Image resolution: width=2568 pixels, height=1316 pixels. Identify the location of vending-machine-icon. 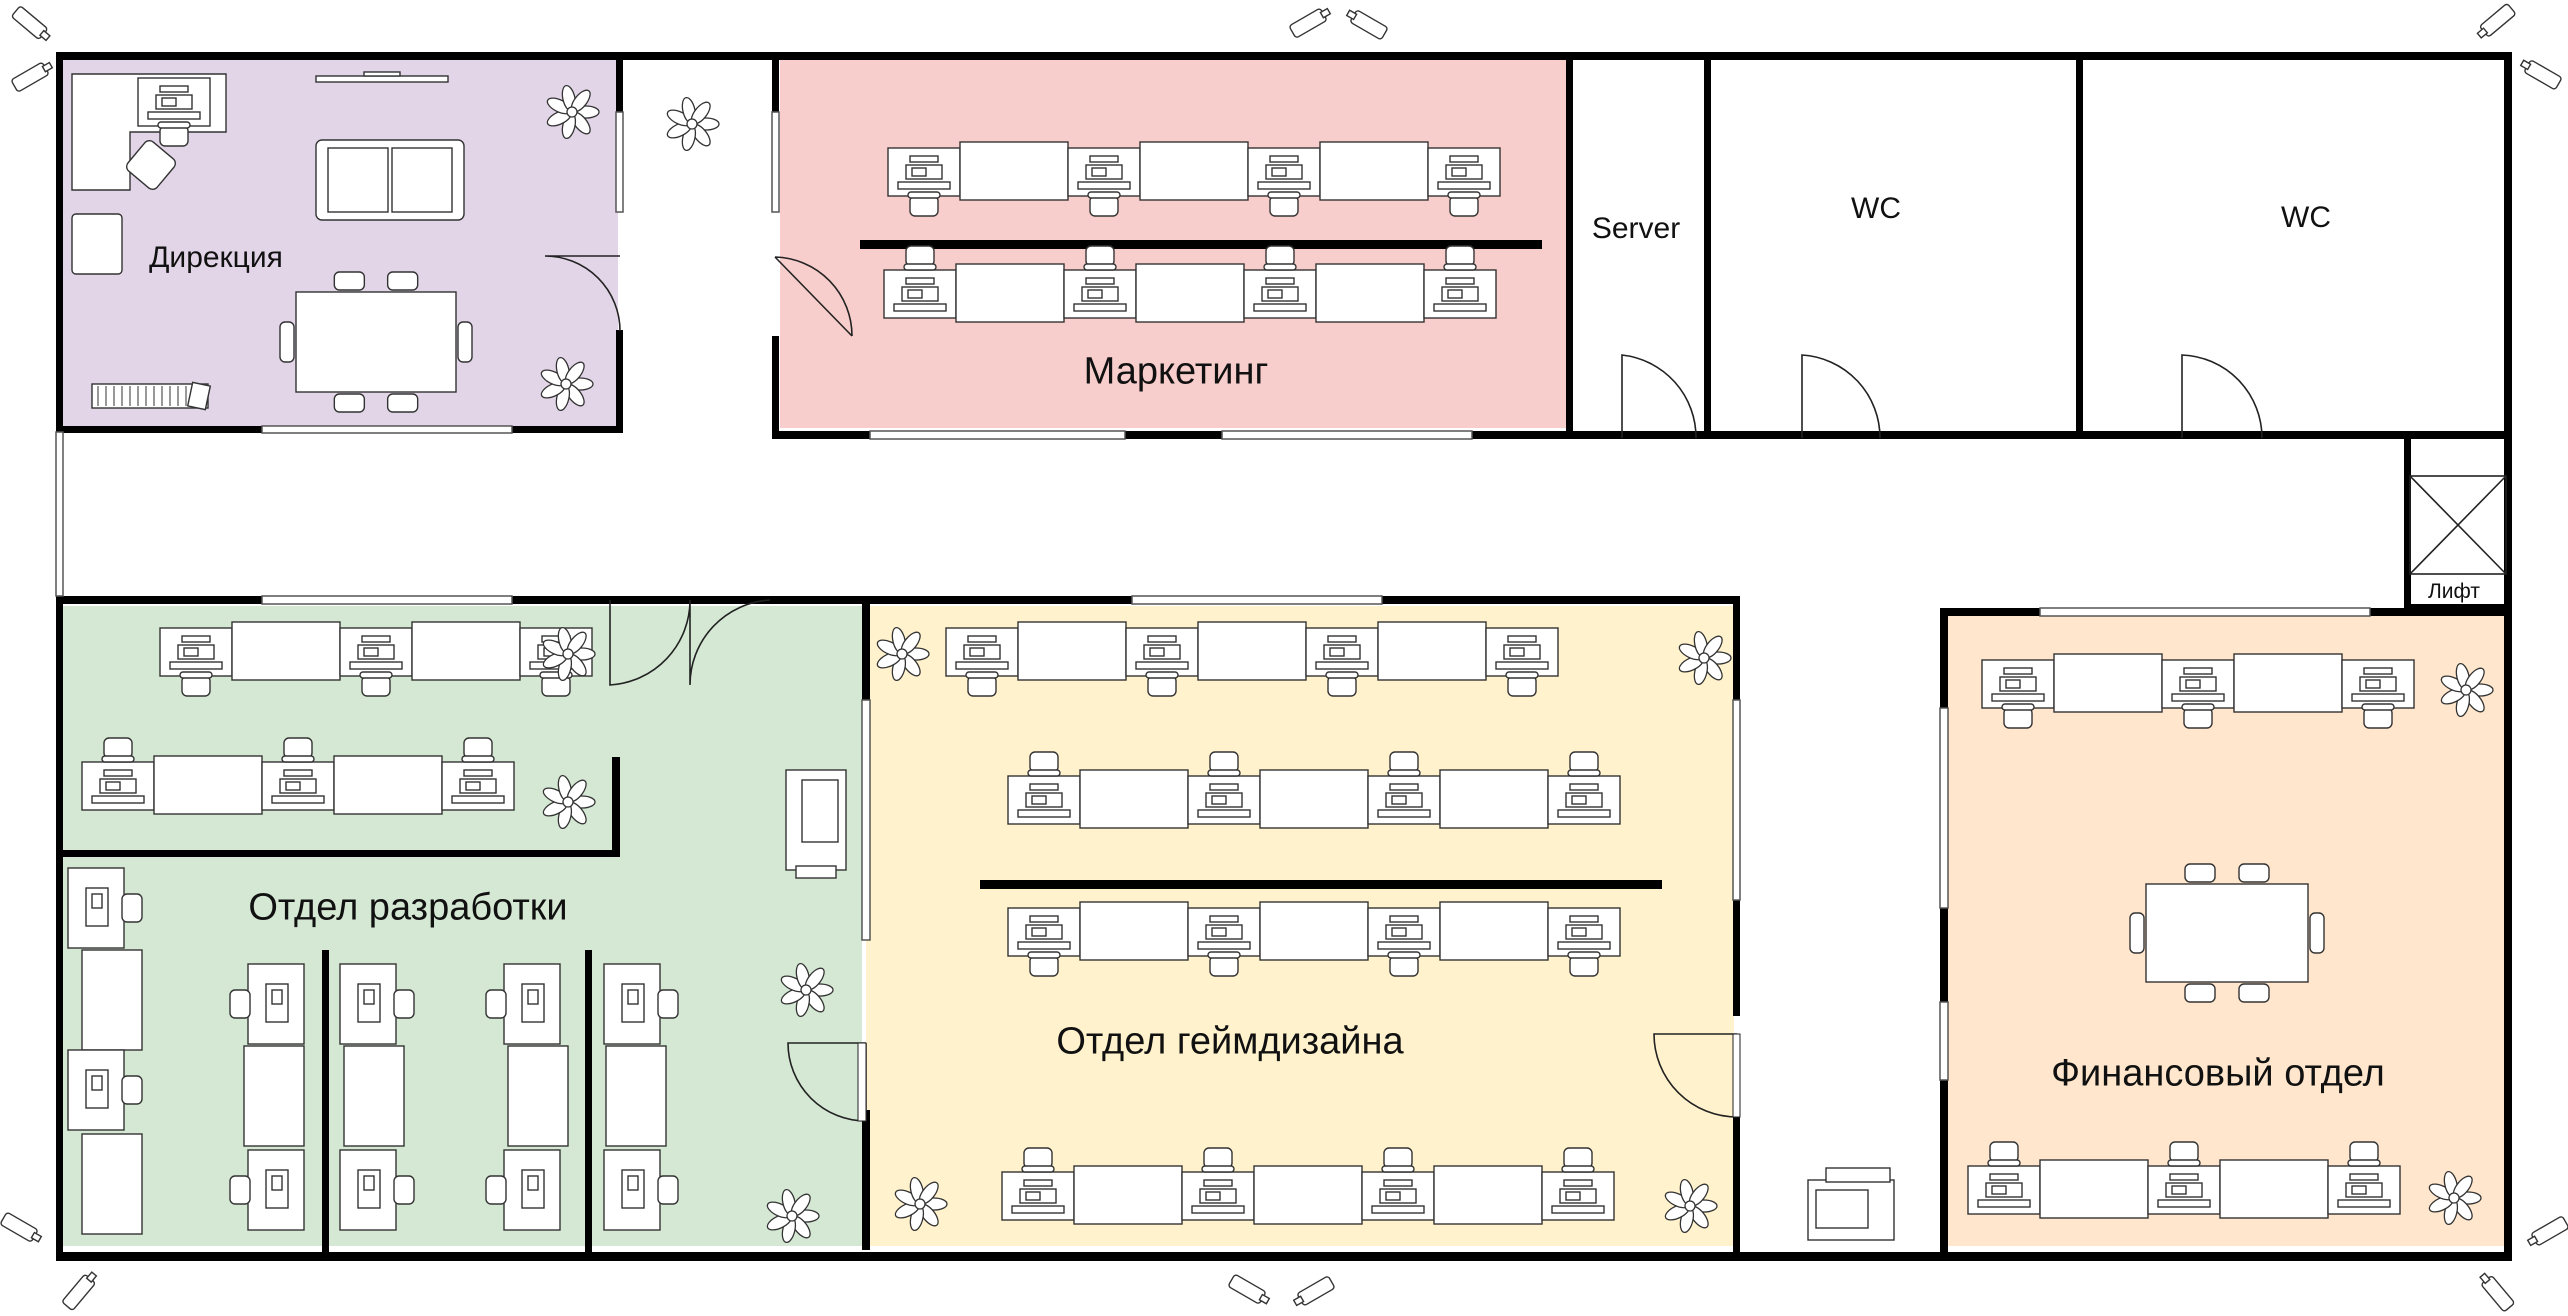
(816, 824).